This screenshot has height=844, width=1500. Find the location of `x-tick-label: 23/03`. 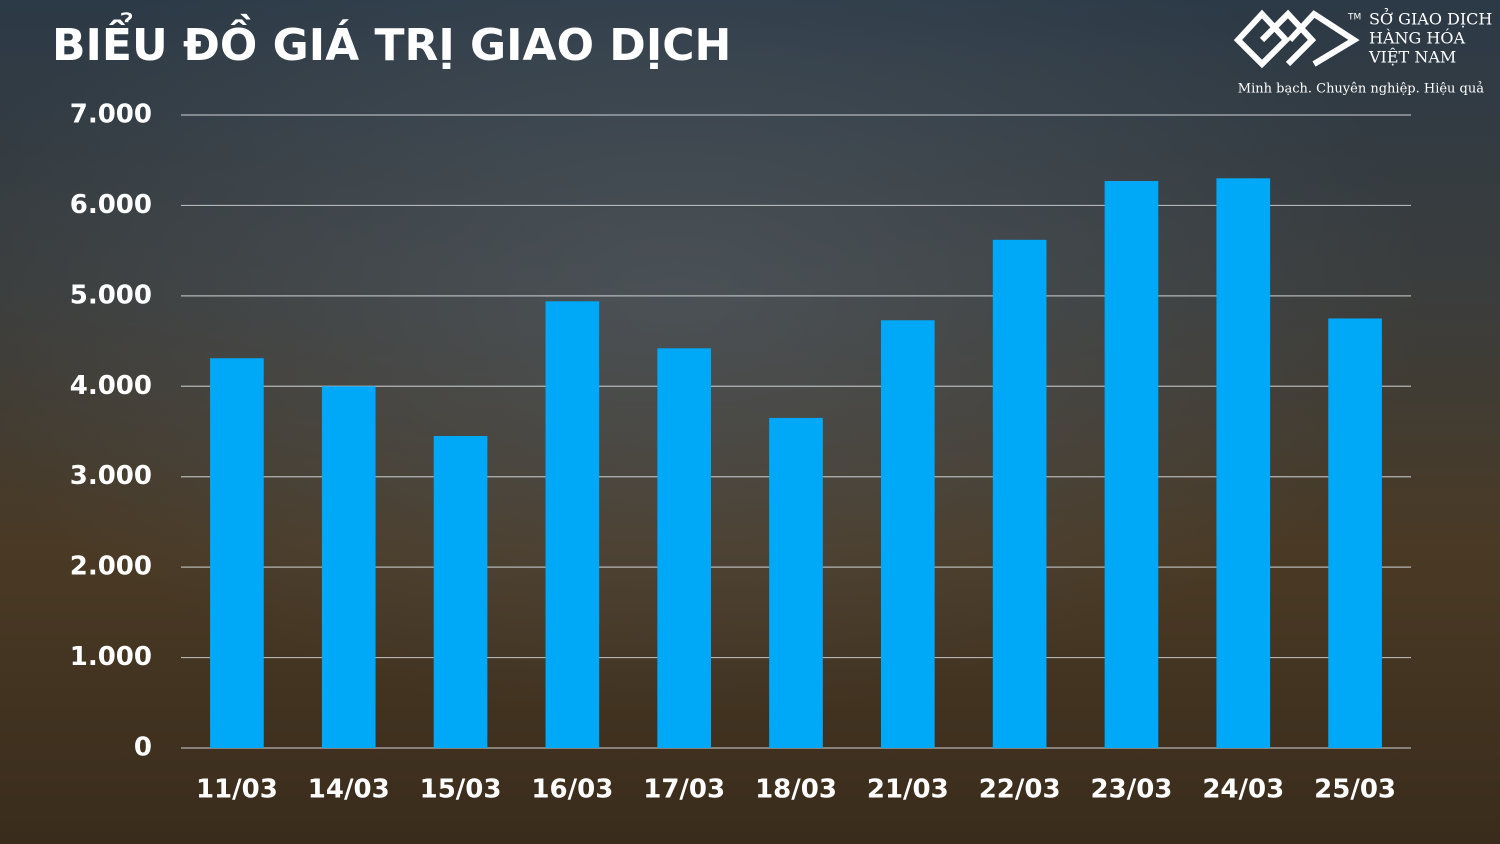

x-tick-label: 23/03 is located at coordinates (1132, 790).